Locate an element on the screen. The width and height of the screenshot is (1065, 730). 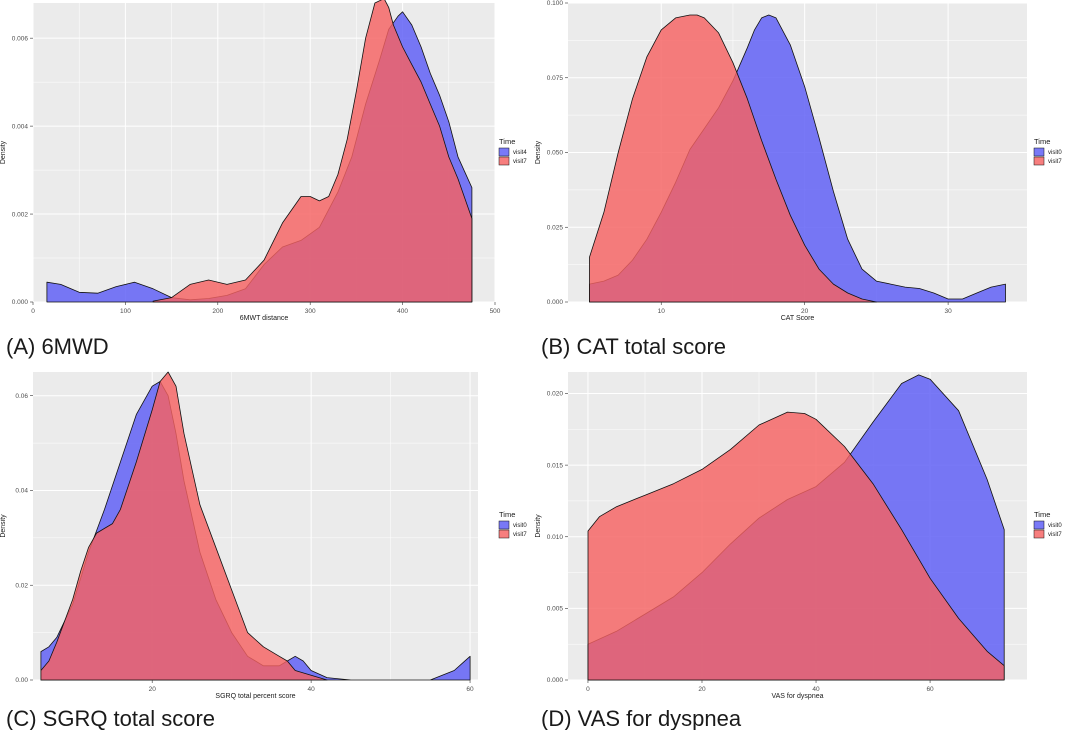
legend-swatch-visit7-d is located at coordinates (1039, 534).